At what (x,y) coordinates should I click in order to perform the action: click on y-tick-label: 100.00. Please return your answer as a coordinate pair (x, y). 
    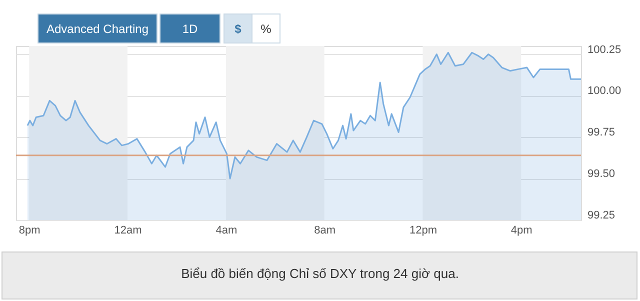
    Looking at the image, I should click on (605, 91).